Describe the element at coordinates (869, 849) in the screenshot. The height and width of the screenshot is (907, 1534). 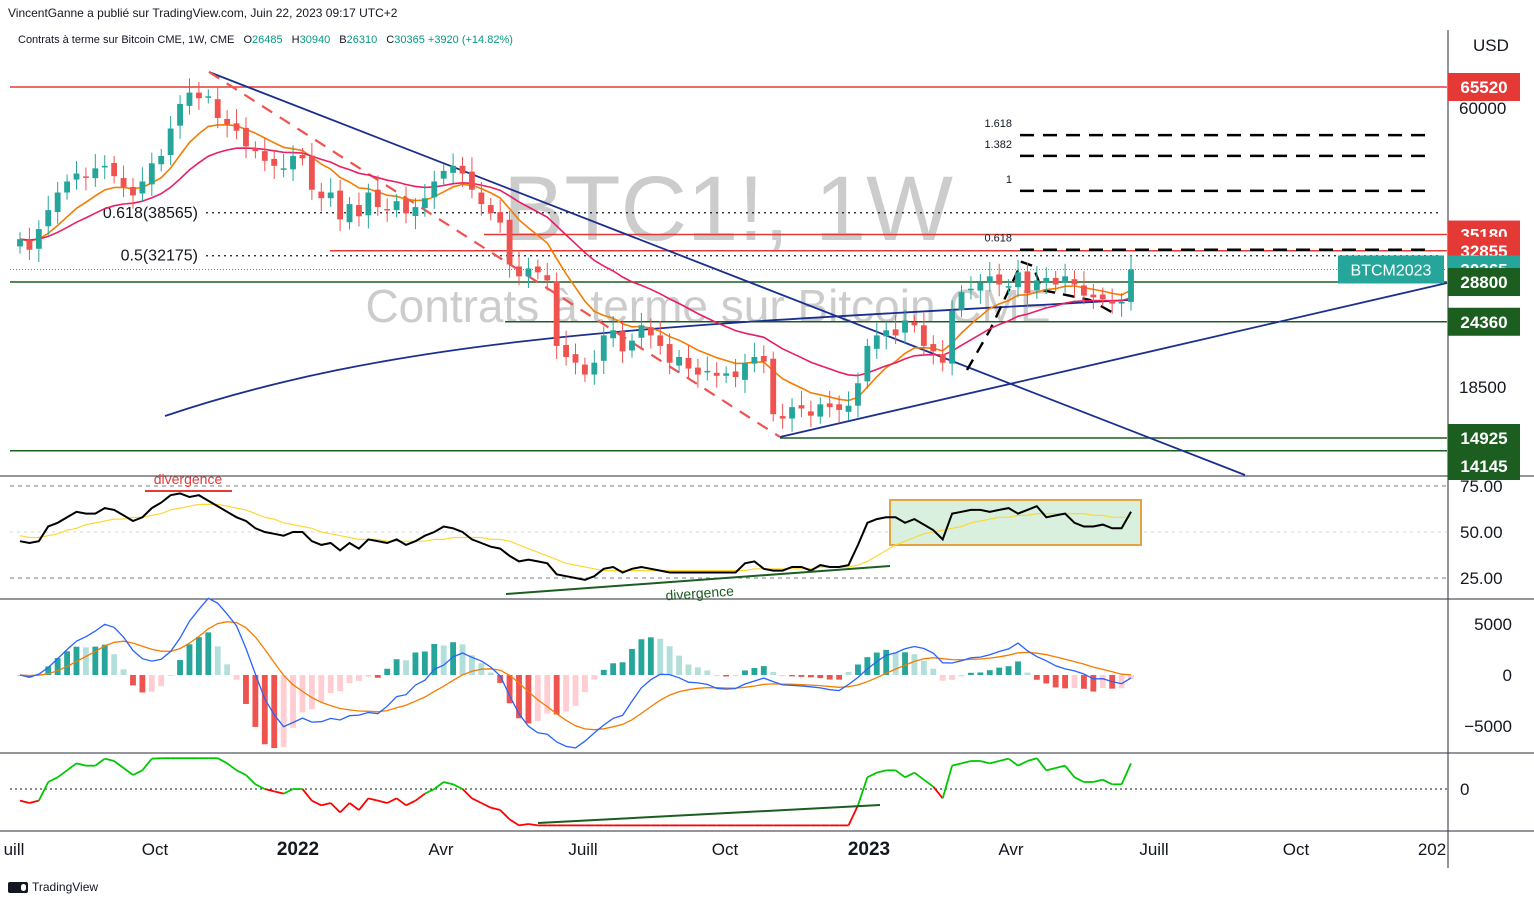
I see `time-tick-label: 2023` at that location.